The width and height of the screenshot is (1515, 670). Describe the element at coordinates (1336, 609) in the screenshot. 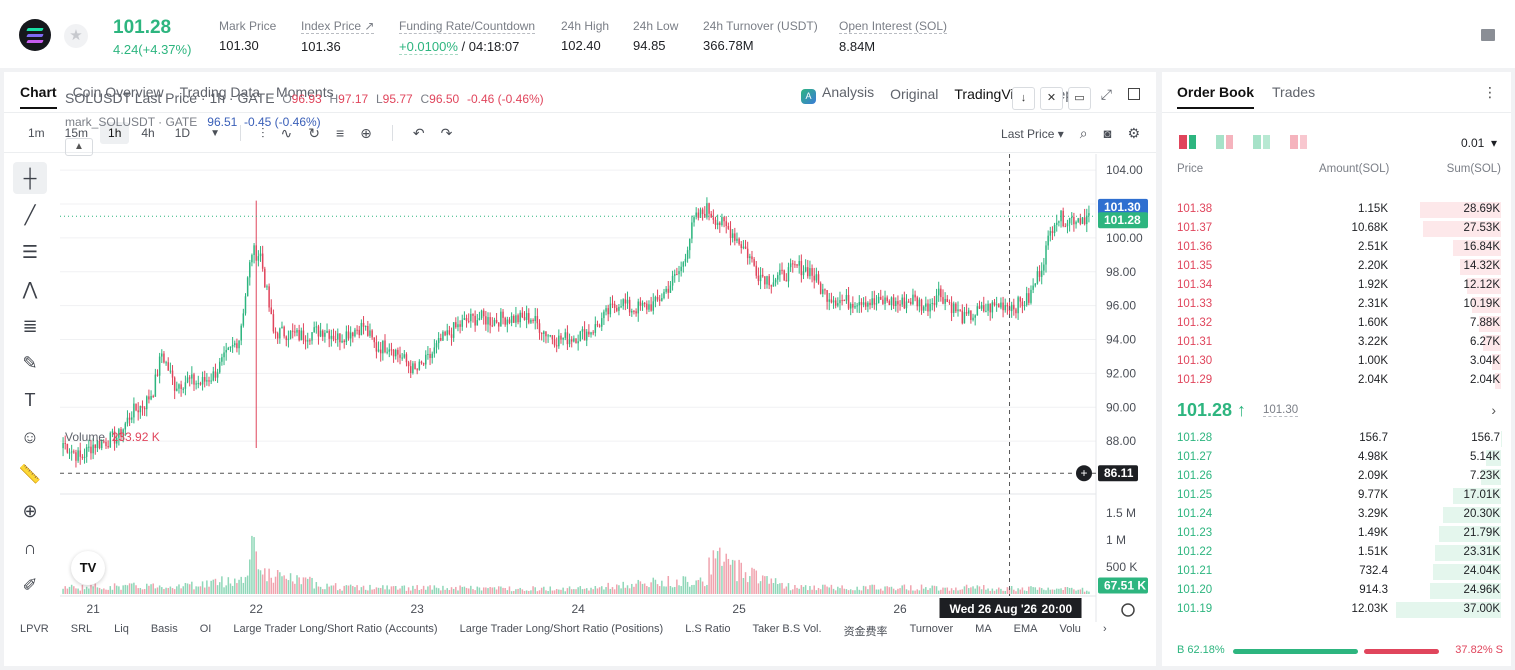

I see `bid-row: 101.19 12.03K 37.00K` at that location.